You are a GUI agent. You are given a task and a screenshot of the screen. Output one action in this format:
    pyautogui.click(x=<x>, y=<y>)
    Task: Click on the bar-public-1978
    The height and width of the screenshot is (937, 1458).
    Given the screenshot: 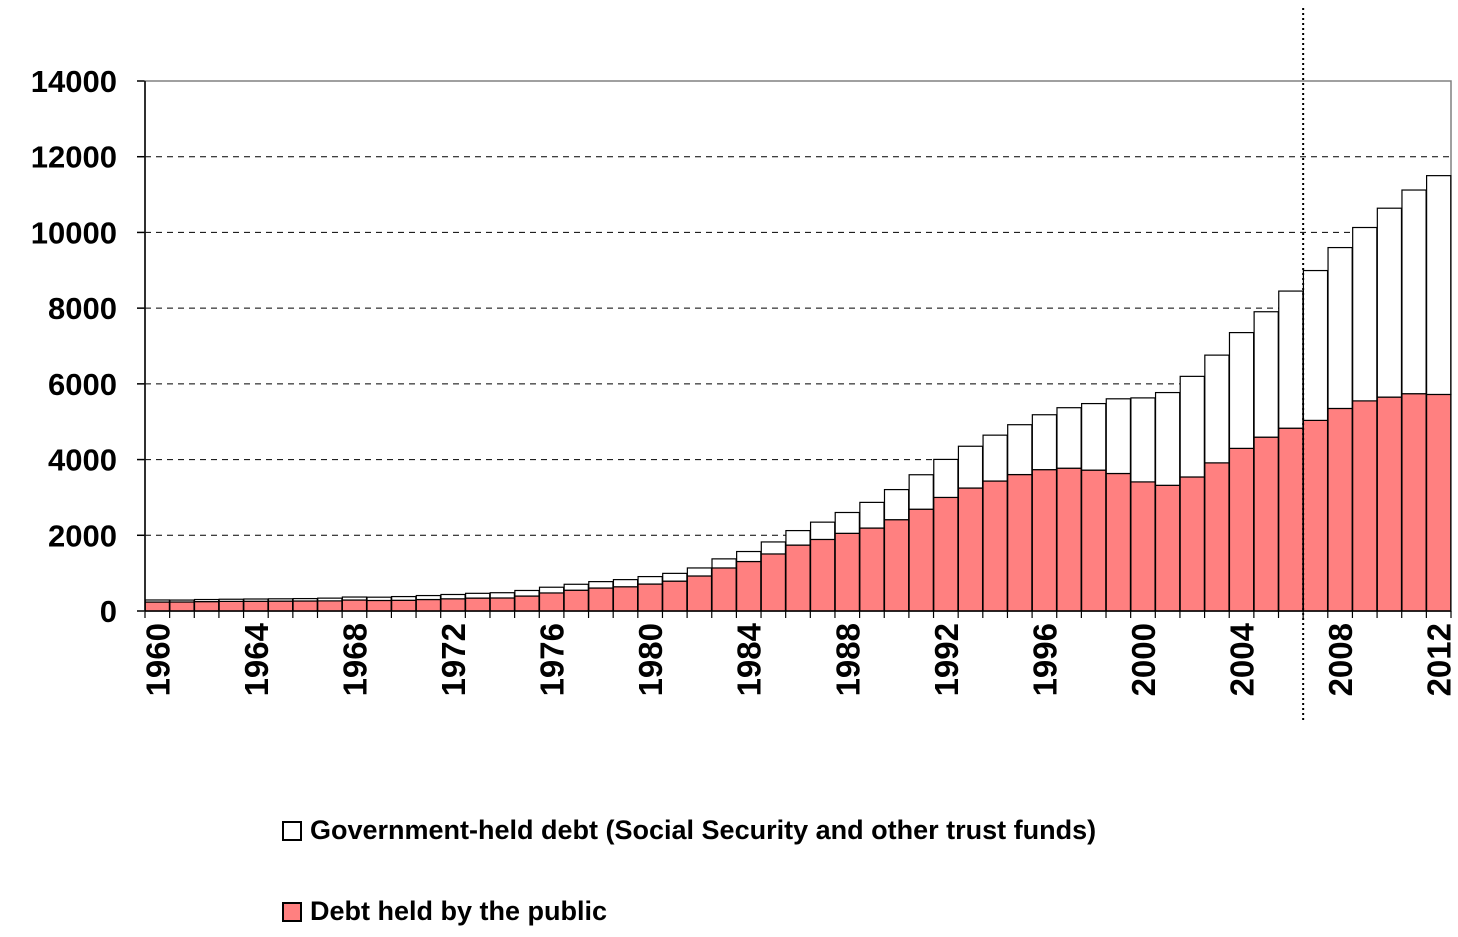 What is the action you would take?
    pyautogui.click(x=601, y=599)
    